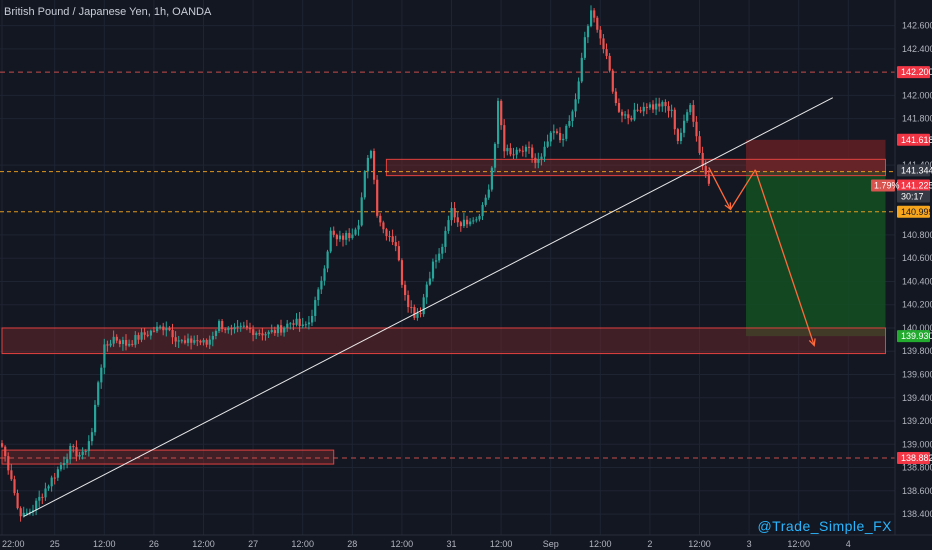 The height and width of the screenshot is (550, 932). What do you see at coordinates (848, 544) in the screenshot?
I see `time-tick-label: 4` at bounding box center [848, 544].